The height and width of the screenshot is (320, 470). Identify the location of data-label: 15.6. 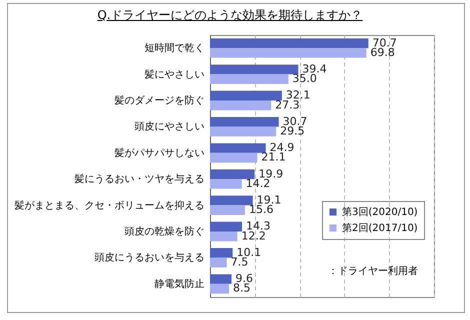
(261, 209).